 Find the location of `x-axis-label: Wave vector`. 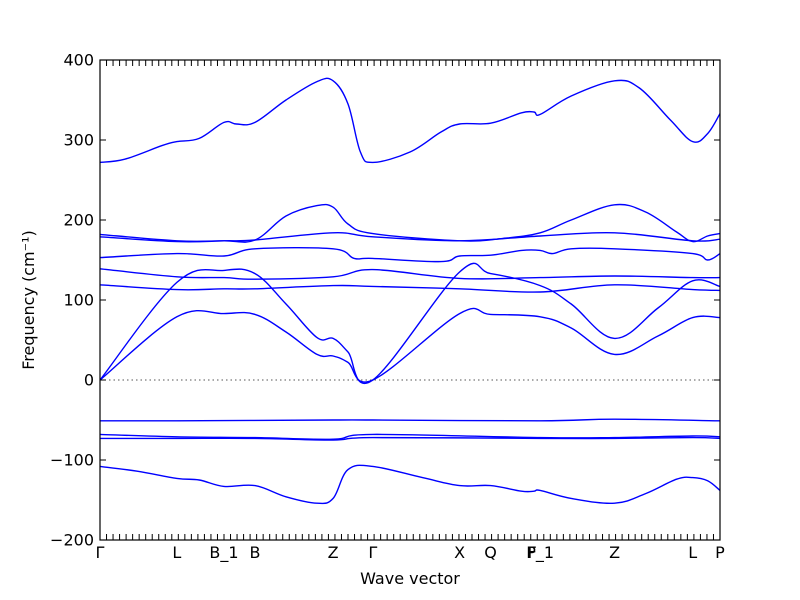

x-axis-label: Wave vector is located at coordinates (410, 578).